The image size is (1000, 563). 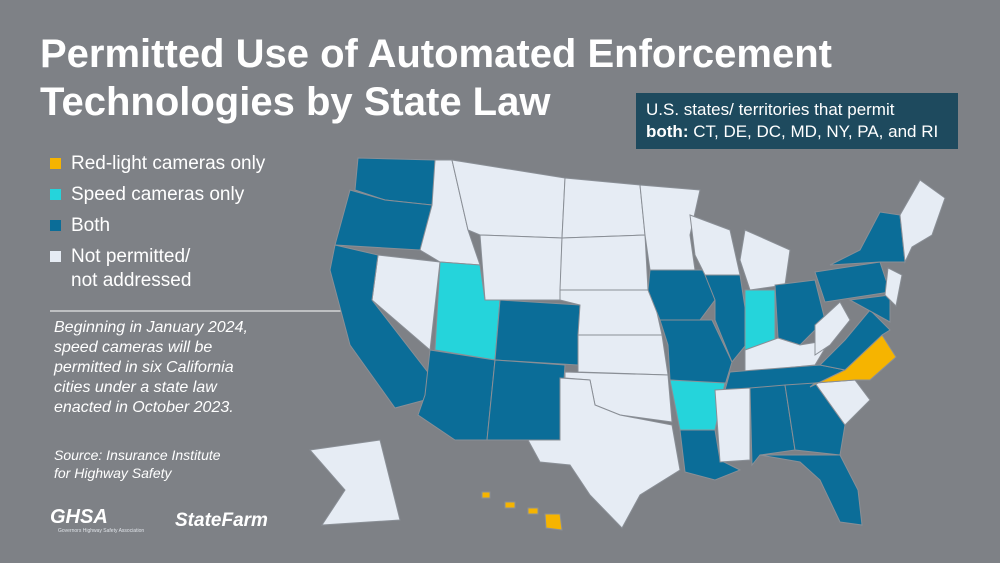 What do you see at coordinates (436, 54) in the screenshot?
I see `title-line: Permitted Use of Automated Enforcement` at bounding box center [436, 54].